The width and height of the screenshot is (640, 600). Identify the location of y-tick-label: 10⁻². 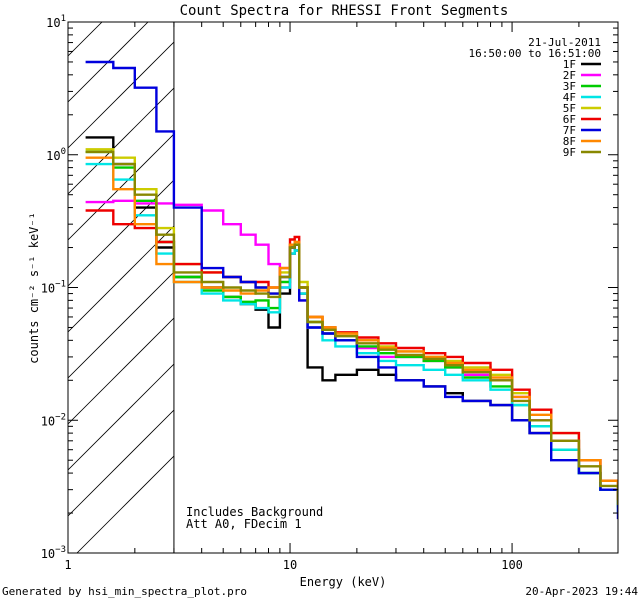
(53, 420).